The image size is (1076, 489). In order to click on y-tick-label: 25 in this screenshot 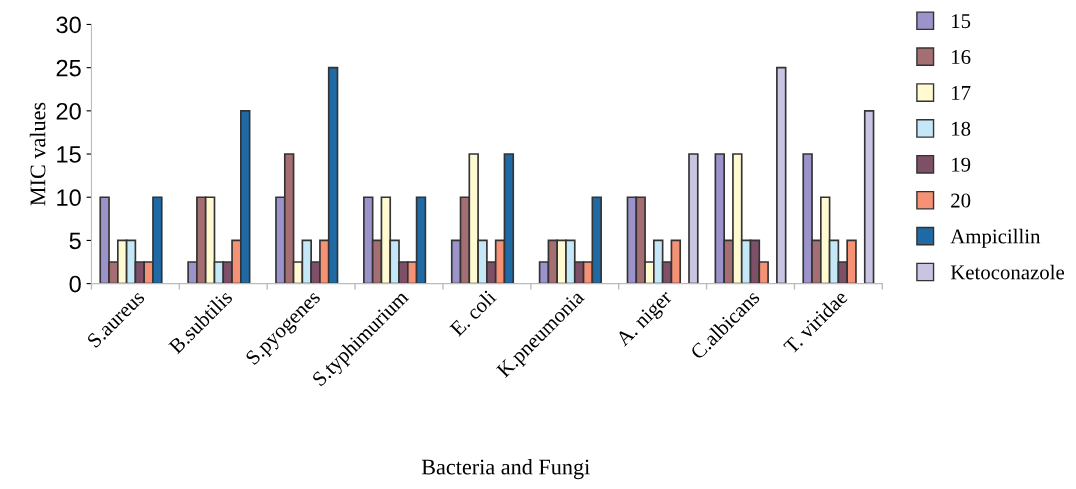, I will do `click(68, 68)`.